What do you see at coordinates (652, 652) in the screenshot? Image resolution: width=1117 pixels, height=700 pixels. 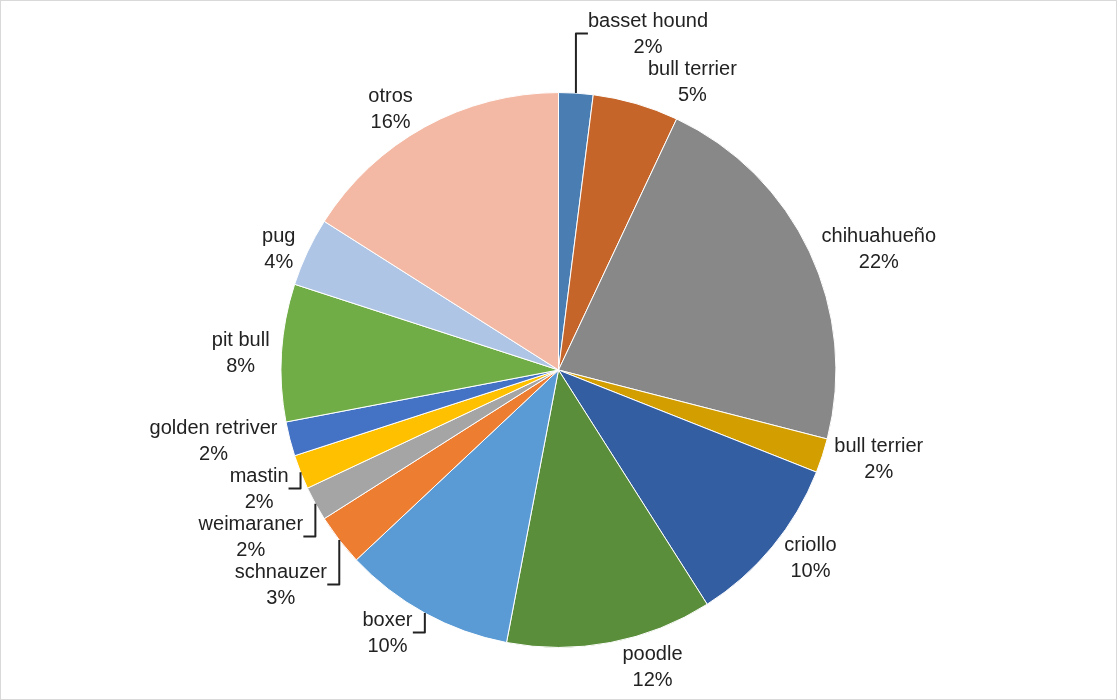 I see `slice-label: poodle` at bounding box center [652, 652].